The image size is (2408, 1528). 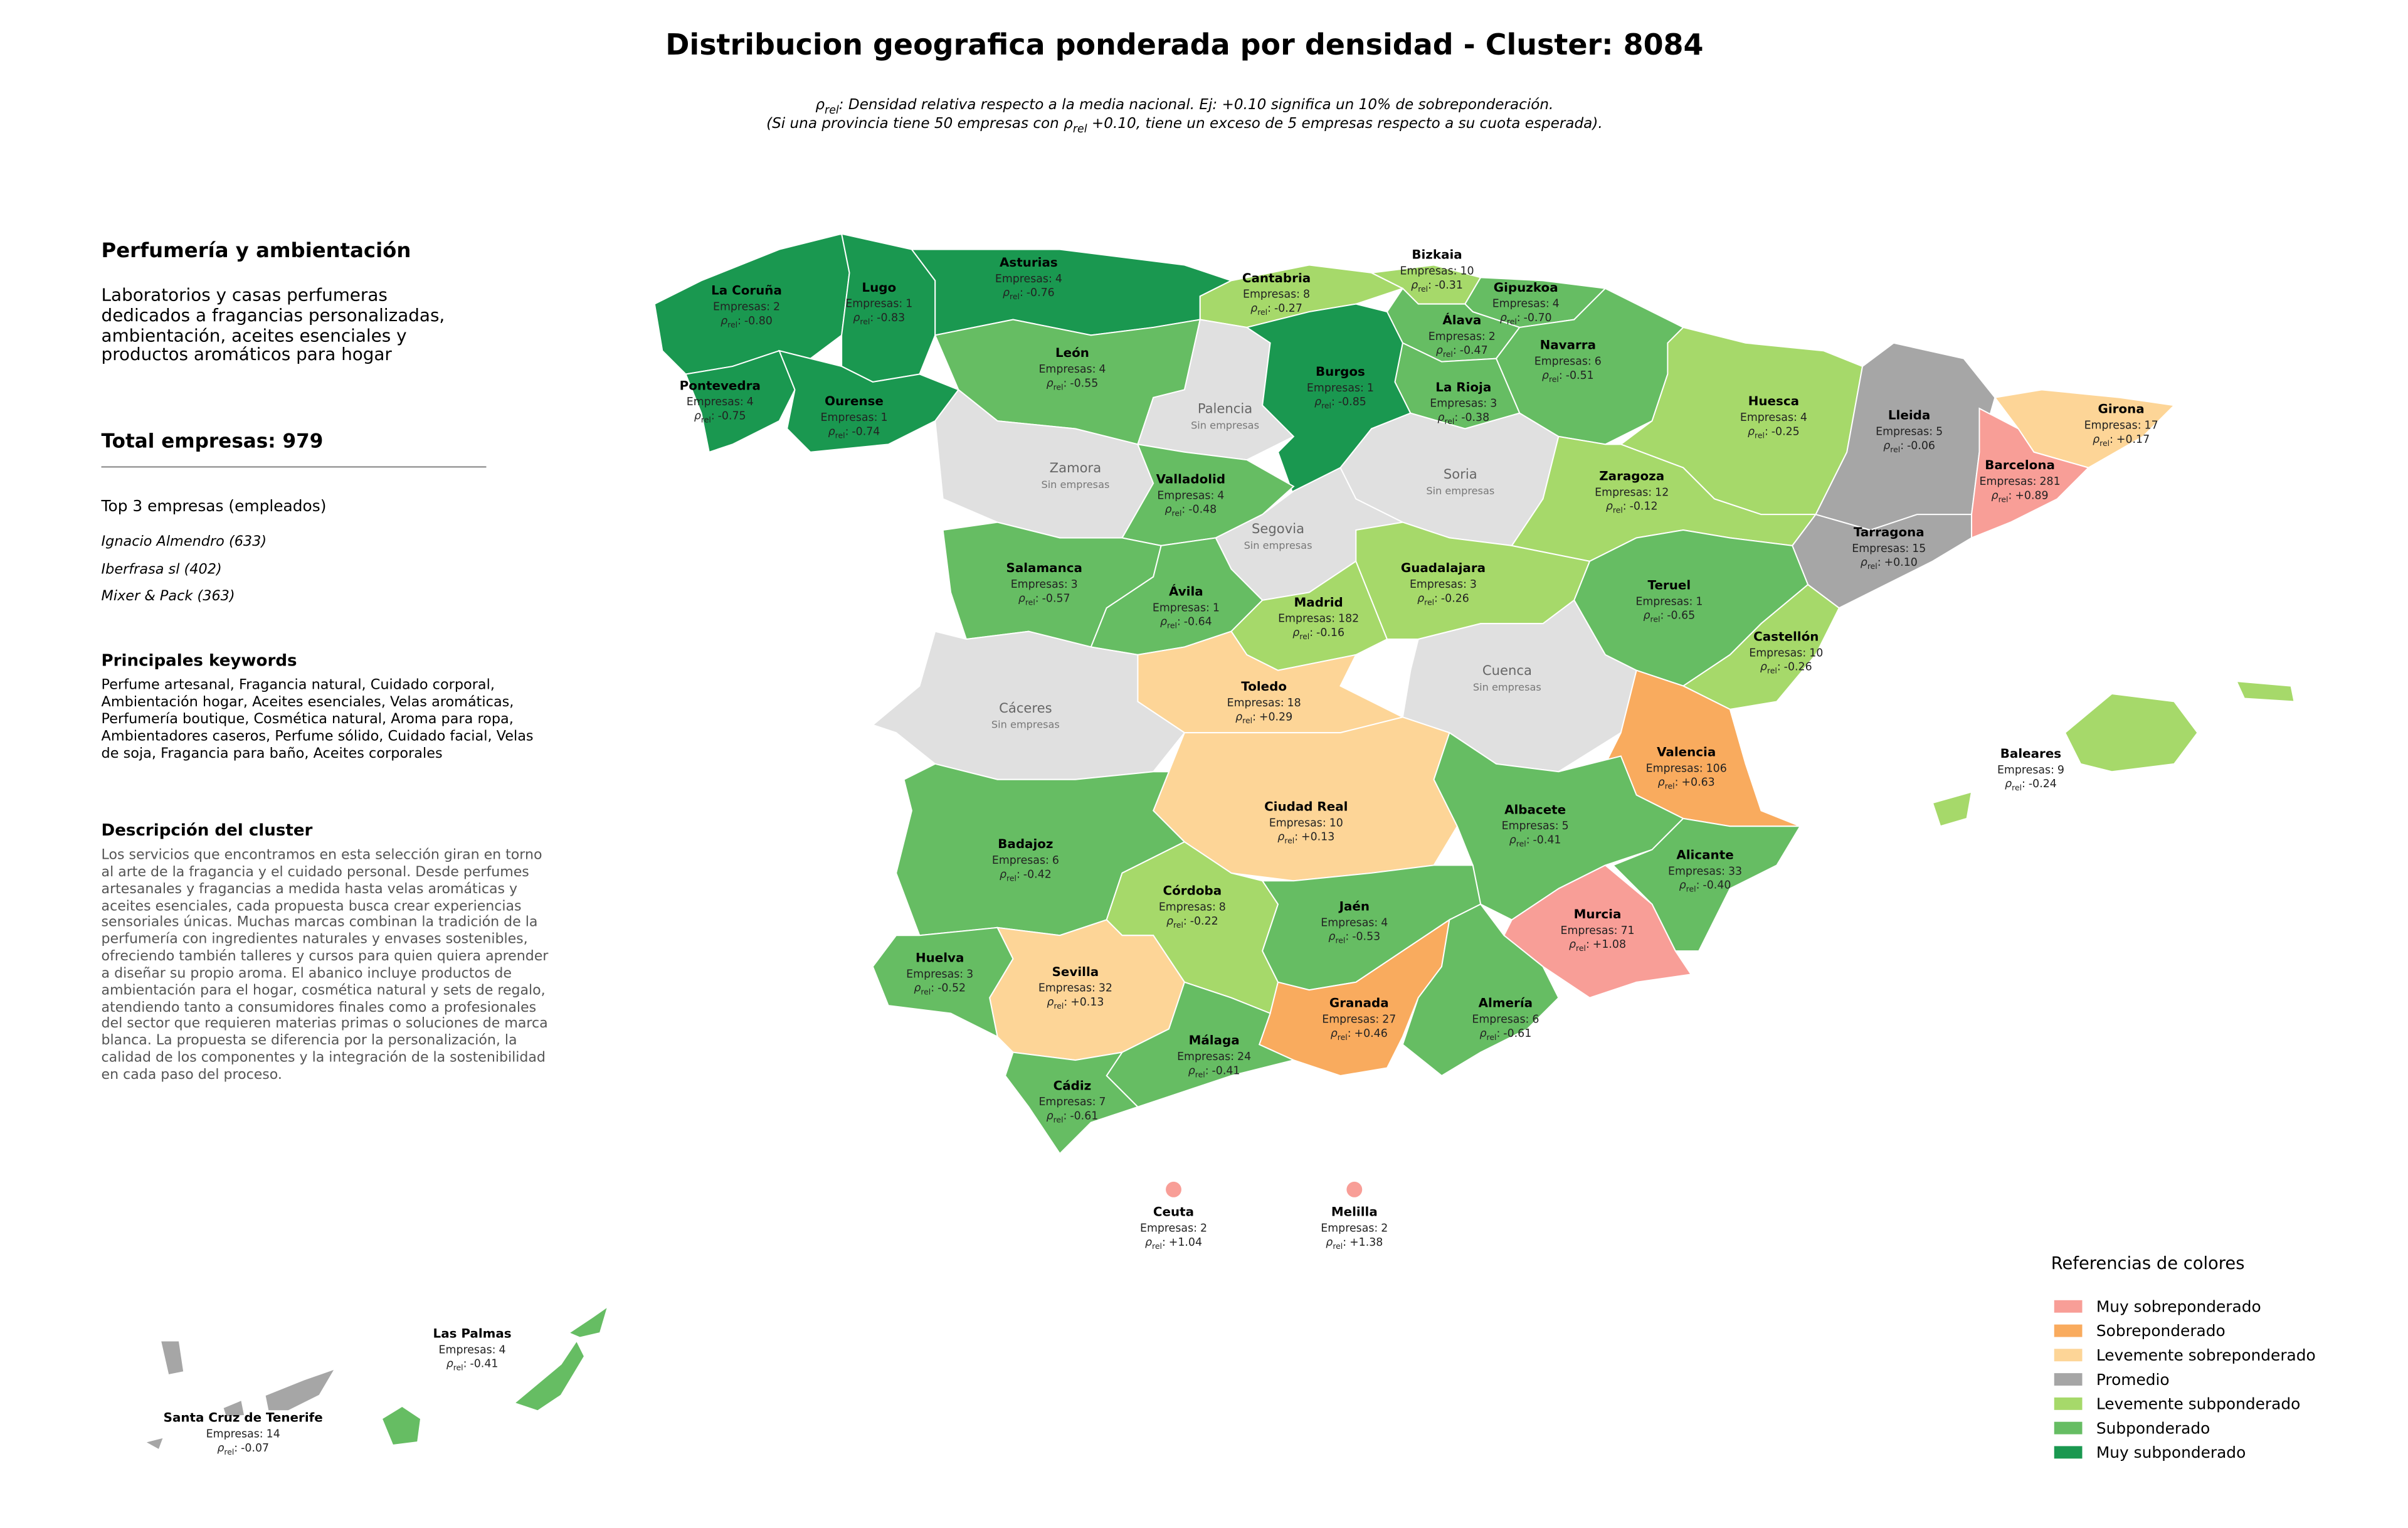 What do you see at coordinates (1214, 1040) in the screenshot?
I see `province-name: Málaga` at bounding box center [1214, 1040].